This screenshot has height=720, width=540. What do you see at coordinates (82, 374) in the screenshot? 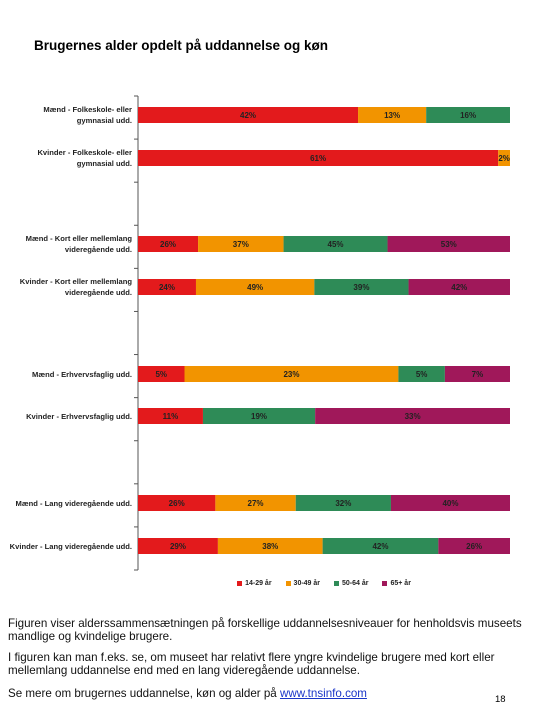
I see `category-label: Mænd - Erhvervsfaglig udd.` at bounding box center [82, 374].